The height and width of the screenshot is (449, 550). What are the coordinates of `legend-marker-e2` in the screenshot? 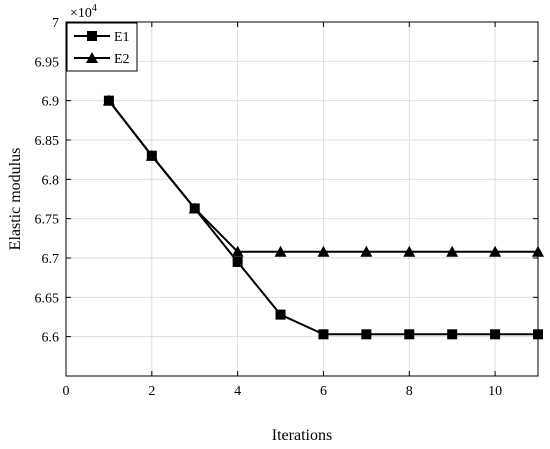 It's located at (92, 57).